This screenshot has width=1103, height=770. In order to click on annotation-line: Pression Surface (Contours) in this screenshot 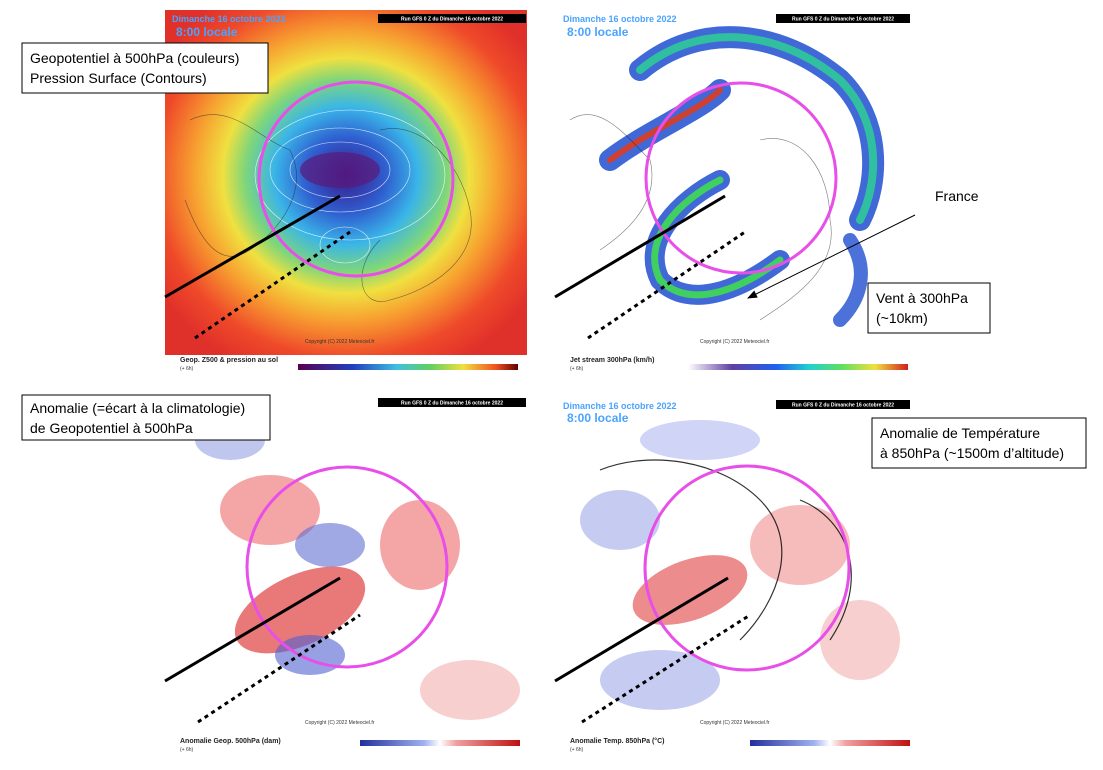, I will do `click(118, 78)`.